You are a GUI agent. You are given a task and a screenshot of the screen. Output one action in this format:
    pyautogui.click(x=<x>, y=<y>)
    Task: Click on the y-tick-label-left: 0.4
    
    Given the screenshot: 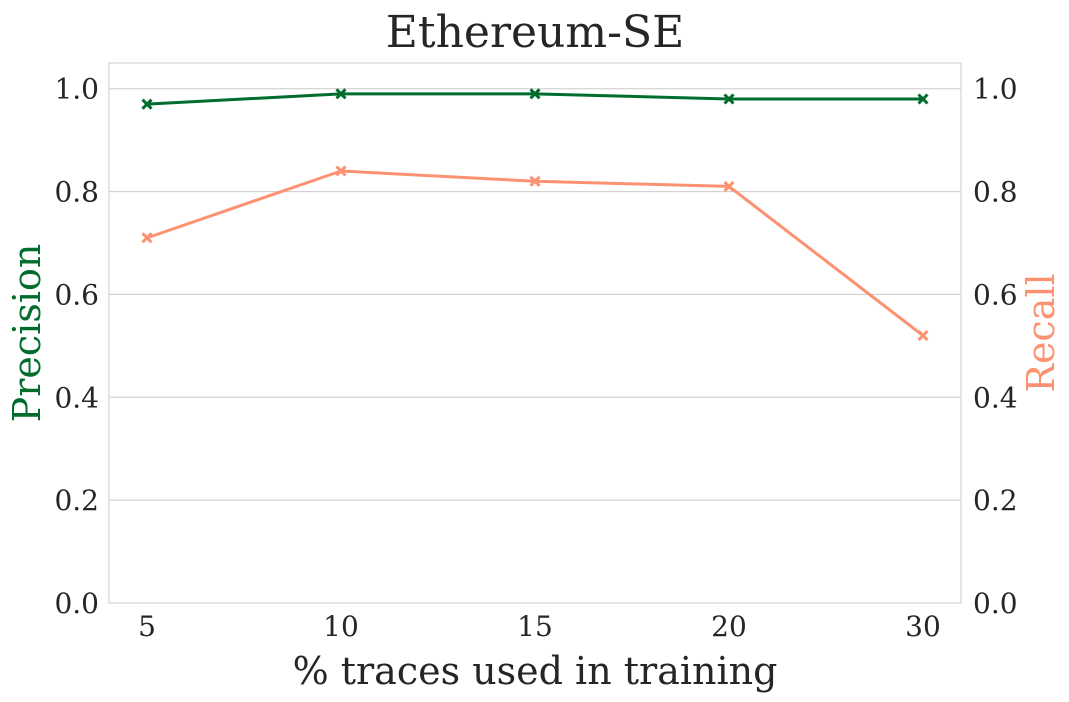 What is the action you would take?
    pyautogui.click(x=76, y=397)
    